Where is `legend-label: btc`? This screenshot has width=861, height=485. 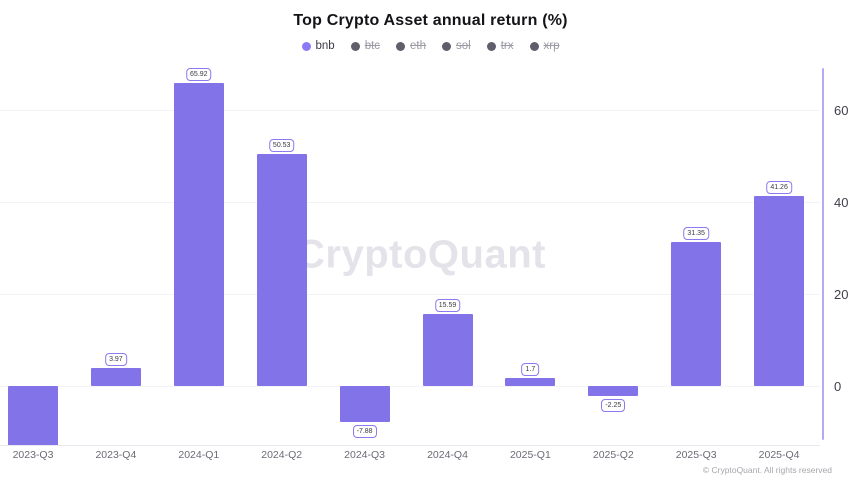
legend-label: btc is located at coordinates (372, 46).